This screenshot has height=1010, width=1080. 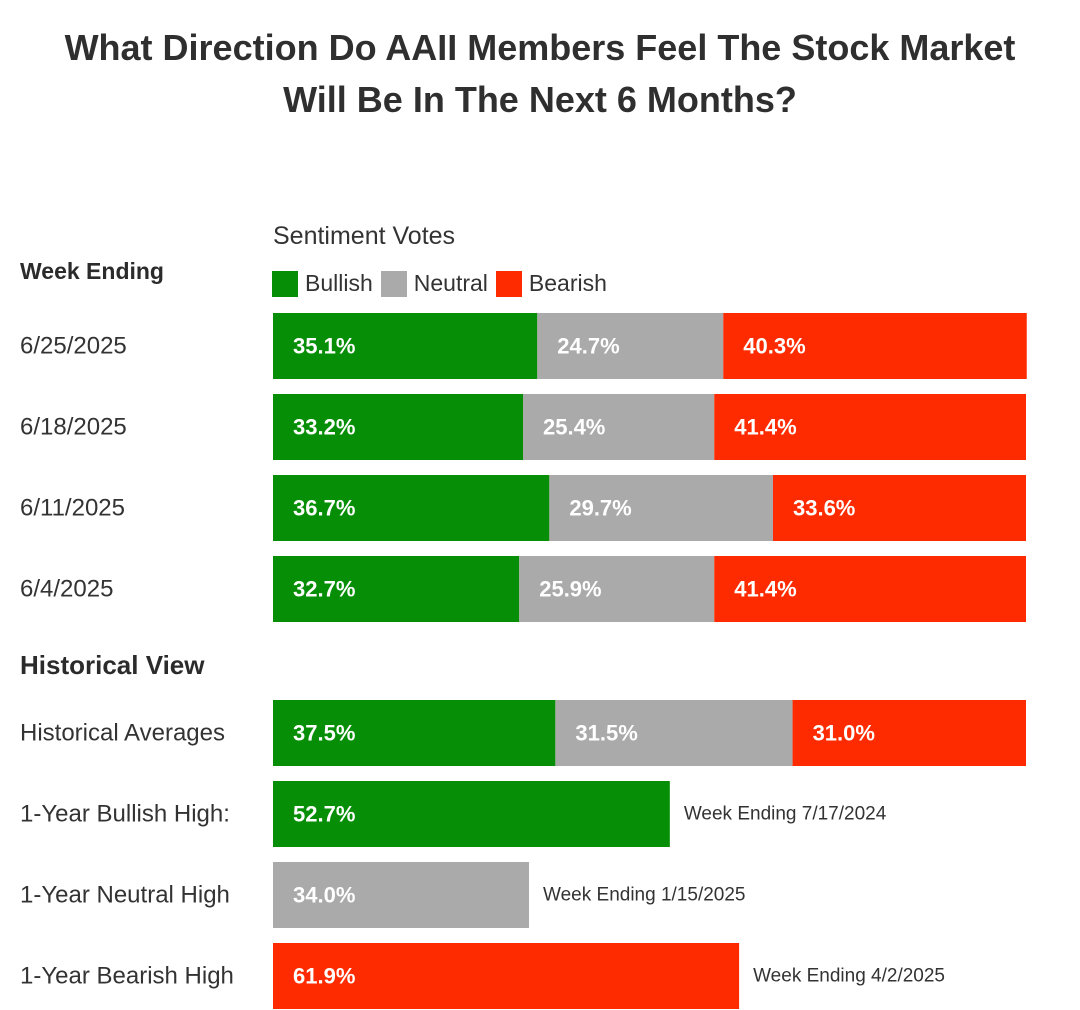 I want to click on bar-bearish-6-25-2025, so click(x=875, y=346).